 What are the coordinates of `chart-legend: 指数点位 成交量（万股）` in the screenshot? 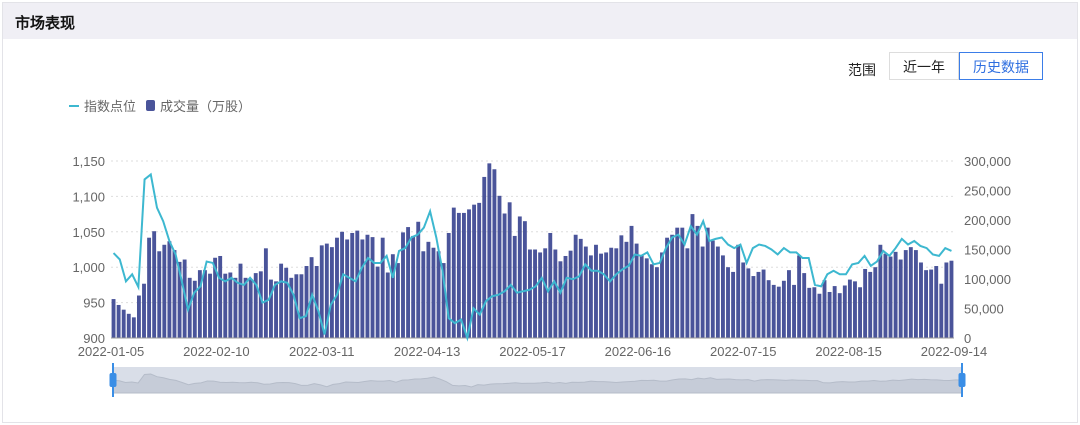 It's located at (160, 105).